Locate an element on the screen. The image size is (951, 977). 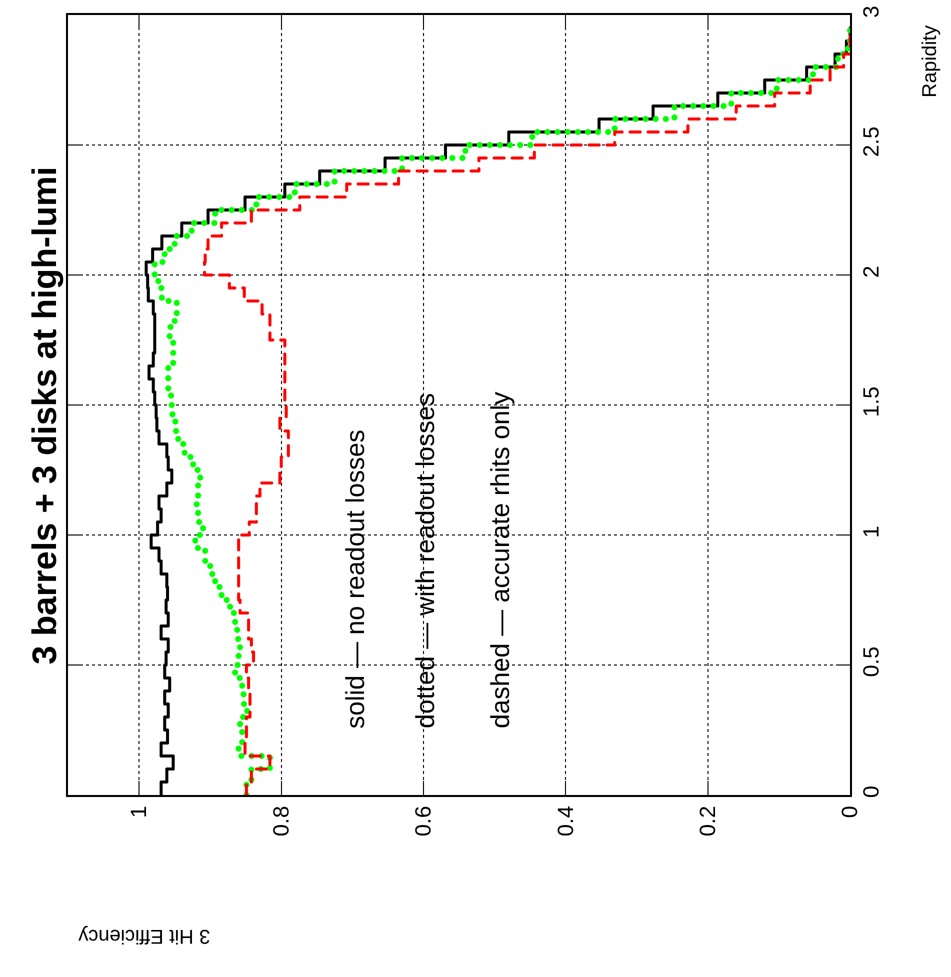
y-tick-label: 0 is located at coordinates (871, 792).